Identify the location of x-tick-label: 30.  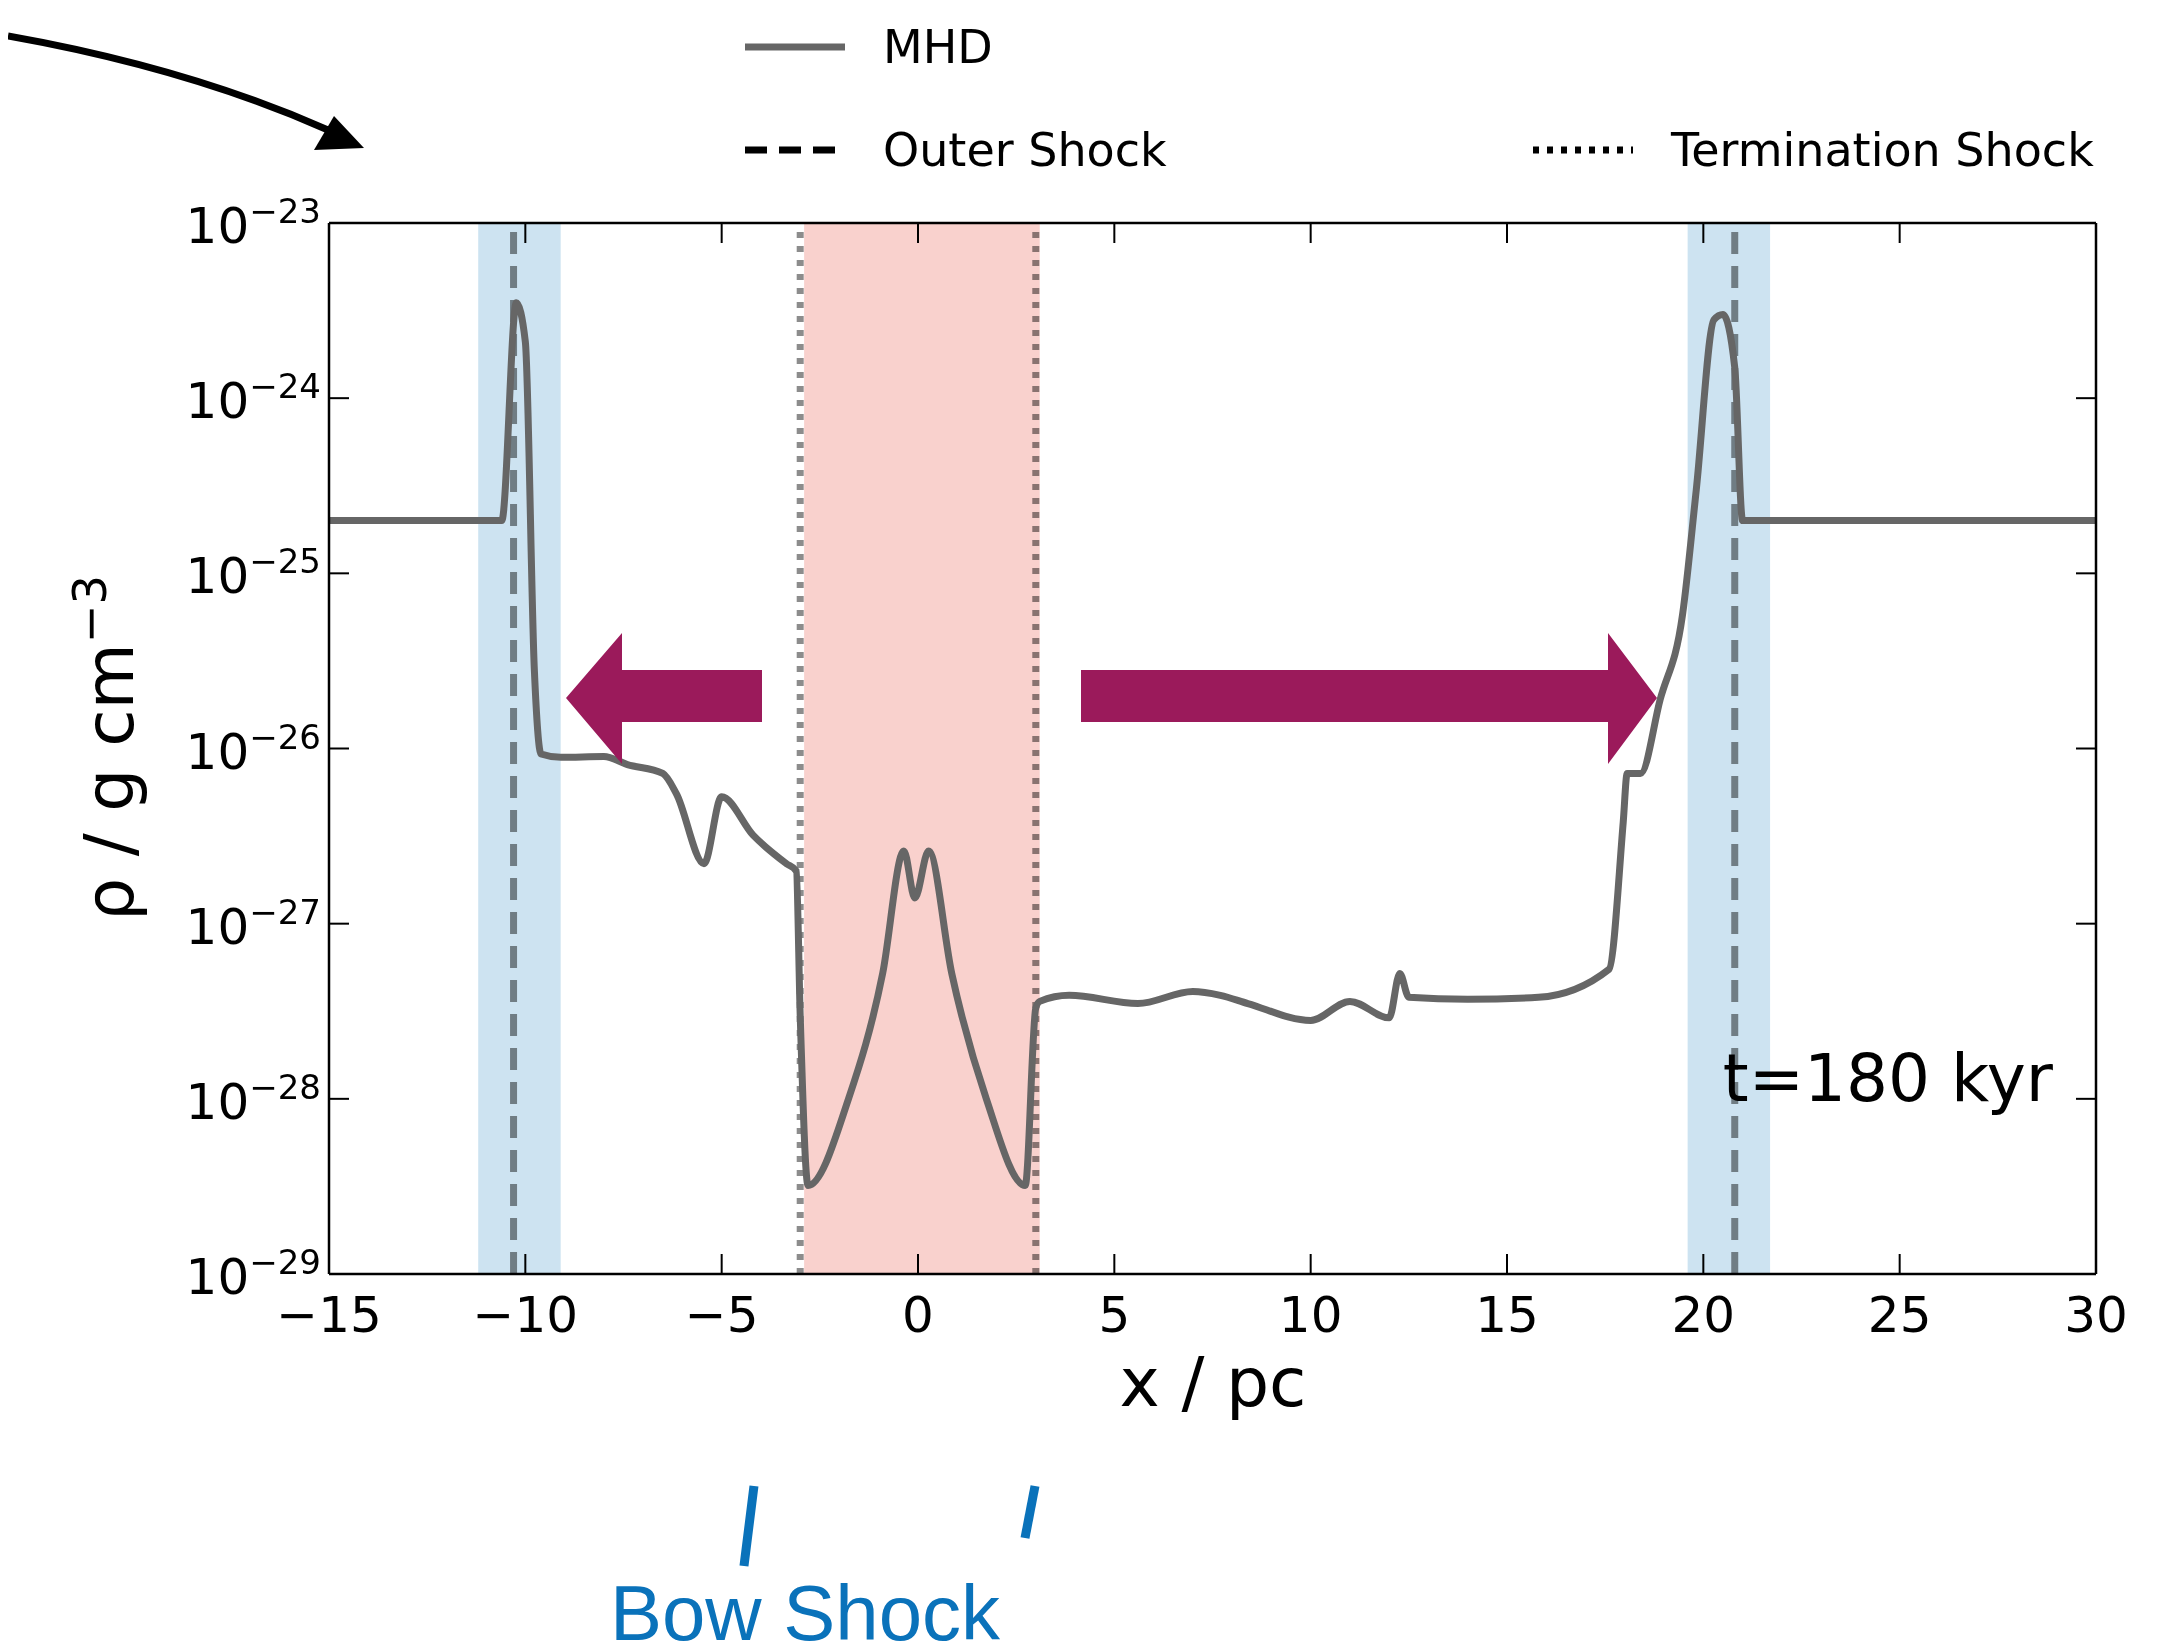
(2096, 1315).